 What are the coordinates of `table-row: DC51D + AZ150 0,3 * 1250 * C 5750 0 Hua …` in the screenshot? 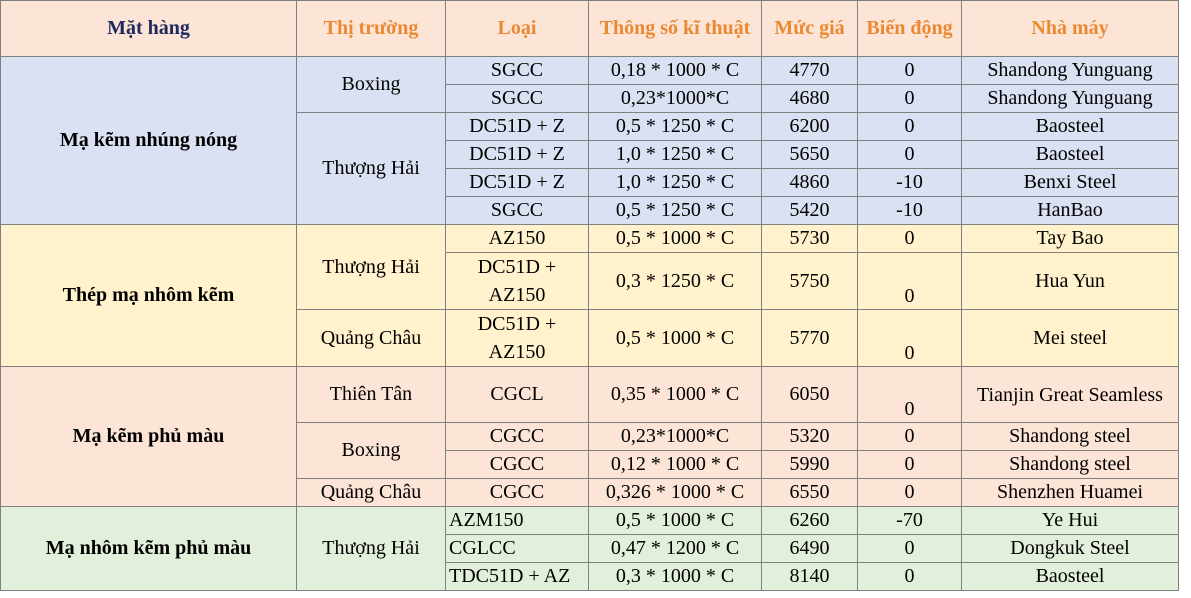 It's located at (590, 281).